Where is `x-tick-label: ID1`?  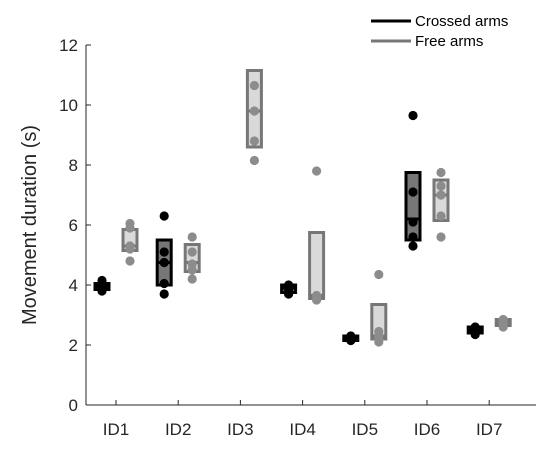
x-tick-label: ID1 is located at coordinates (116, 429).